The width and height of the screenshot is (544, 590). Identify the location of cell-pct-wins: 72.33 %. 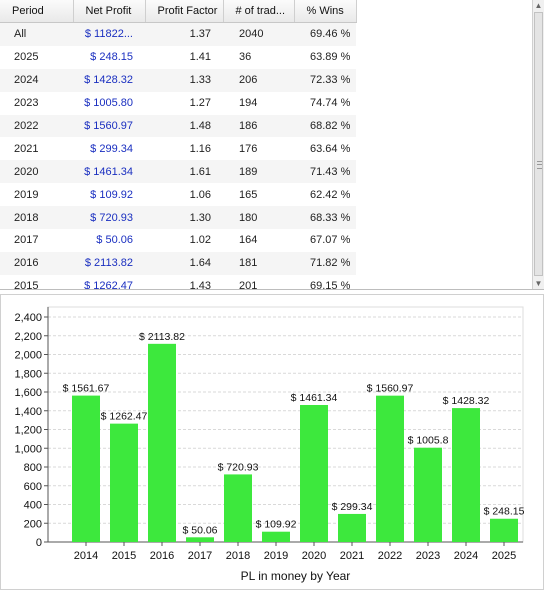
(325, 80).